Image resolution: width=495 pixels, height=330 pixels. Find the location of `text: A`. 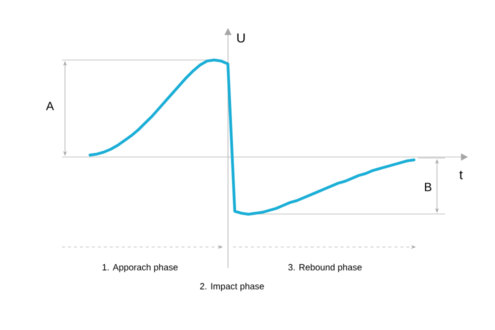

text: A is located at coordinates (50, 106).